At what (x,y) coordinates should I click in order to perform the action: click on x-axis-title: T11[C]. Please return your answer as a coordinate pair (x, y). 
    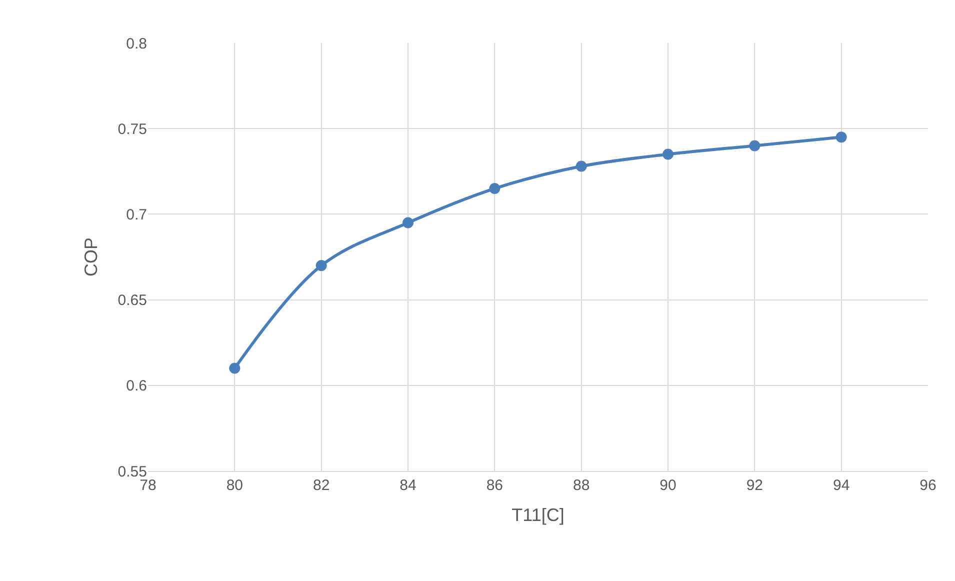
    Looking at the image, I should click on (538, 515).